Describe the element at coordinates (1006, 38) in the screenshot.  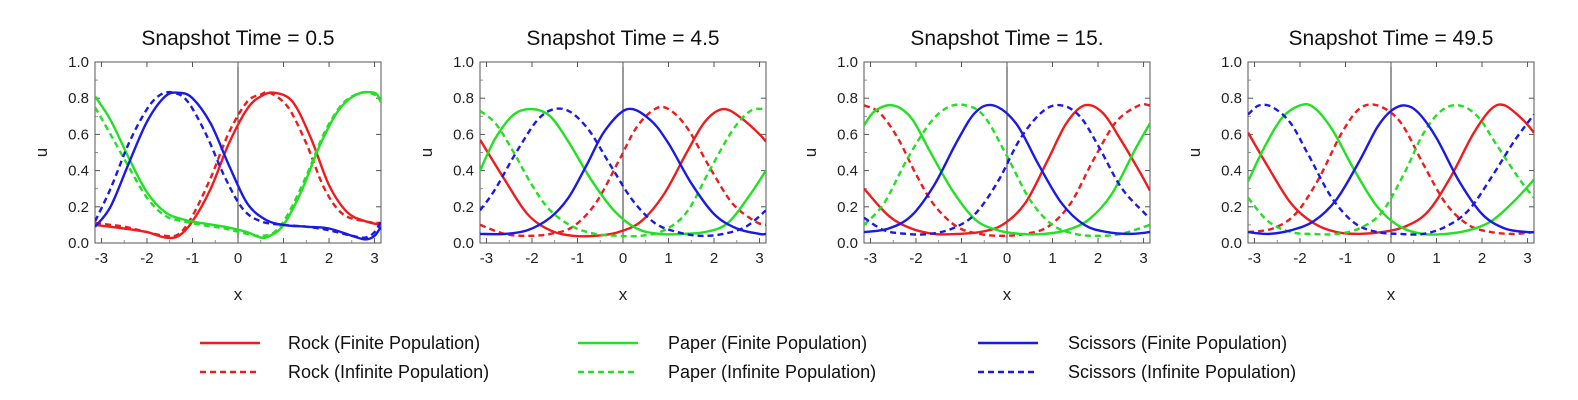
I see `chart-title: Snapshot Time = 15.` at that location.